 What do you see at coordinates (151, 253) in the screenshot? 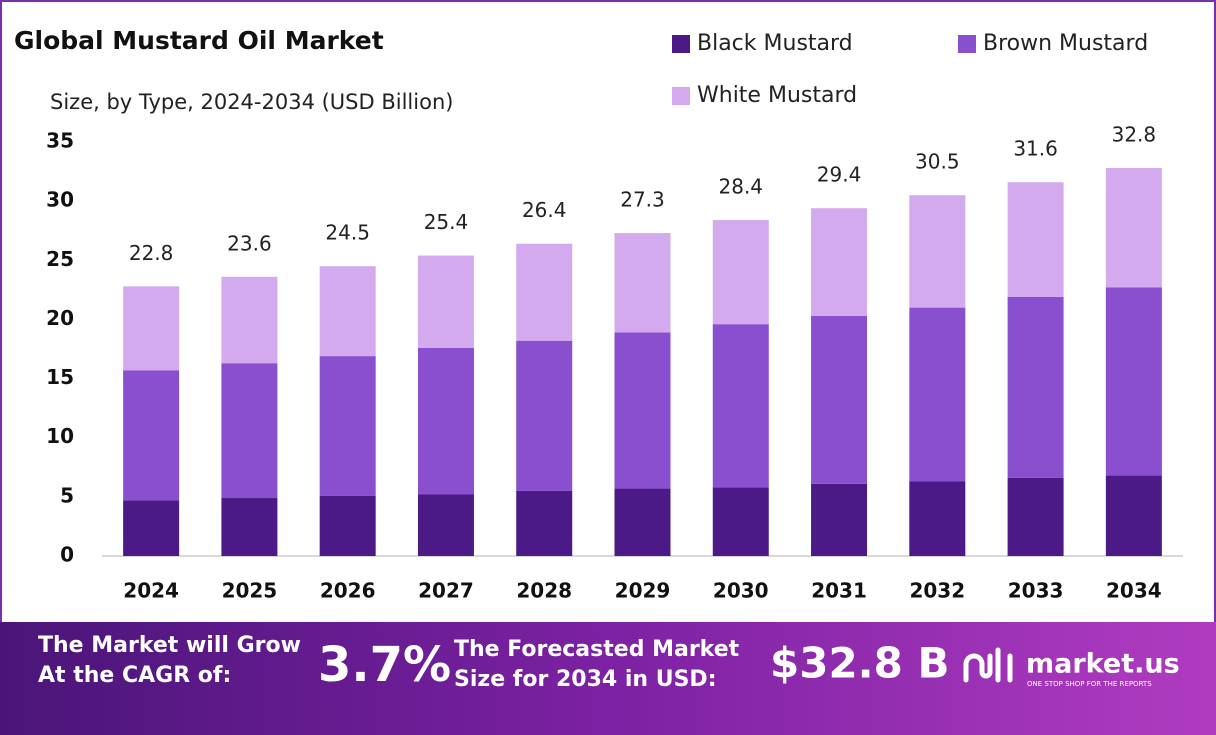
I see `total-label: 22.8` at bounding box center [151, 253].